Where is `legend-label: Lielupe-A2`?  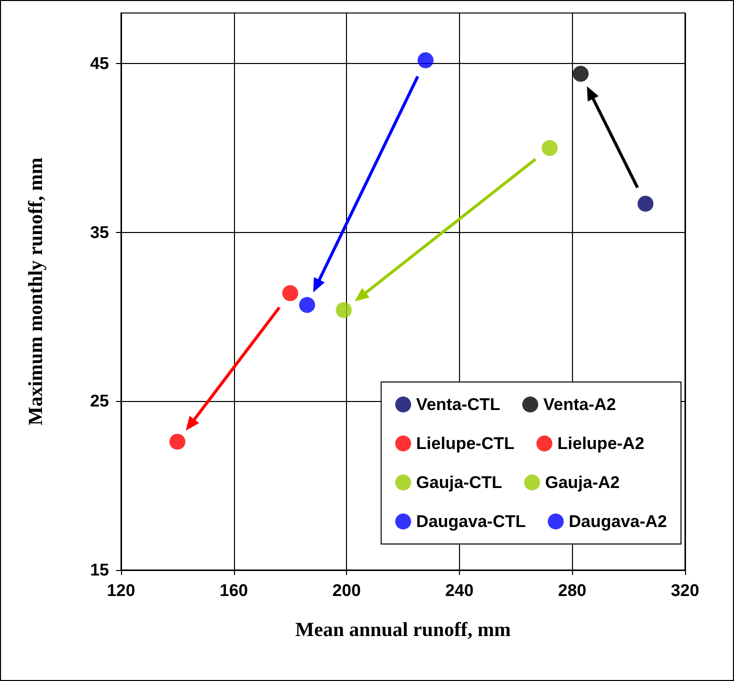
legend-label: Lielupe-A2 is located at coordinates (600, 443).